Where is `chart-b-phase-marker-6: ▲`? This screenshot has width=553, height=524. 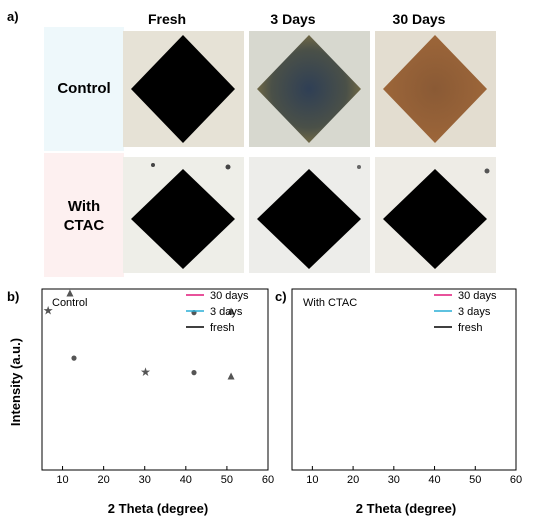 chart-b-phase-marker-6: ▲ is located at coordinates (231, 310).